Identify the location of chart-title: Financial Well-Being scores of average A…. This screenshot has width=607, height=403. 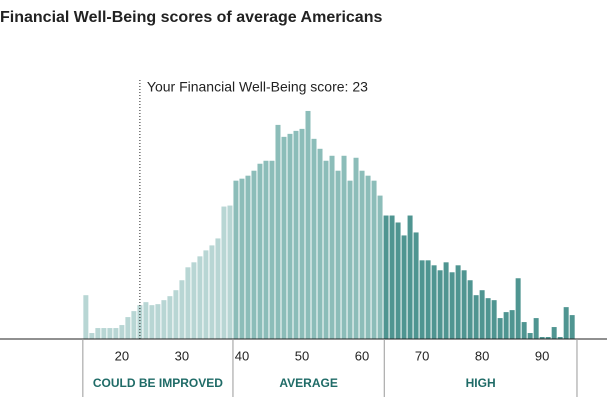
(191, 17).